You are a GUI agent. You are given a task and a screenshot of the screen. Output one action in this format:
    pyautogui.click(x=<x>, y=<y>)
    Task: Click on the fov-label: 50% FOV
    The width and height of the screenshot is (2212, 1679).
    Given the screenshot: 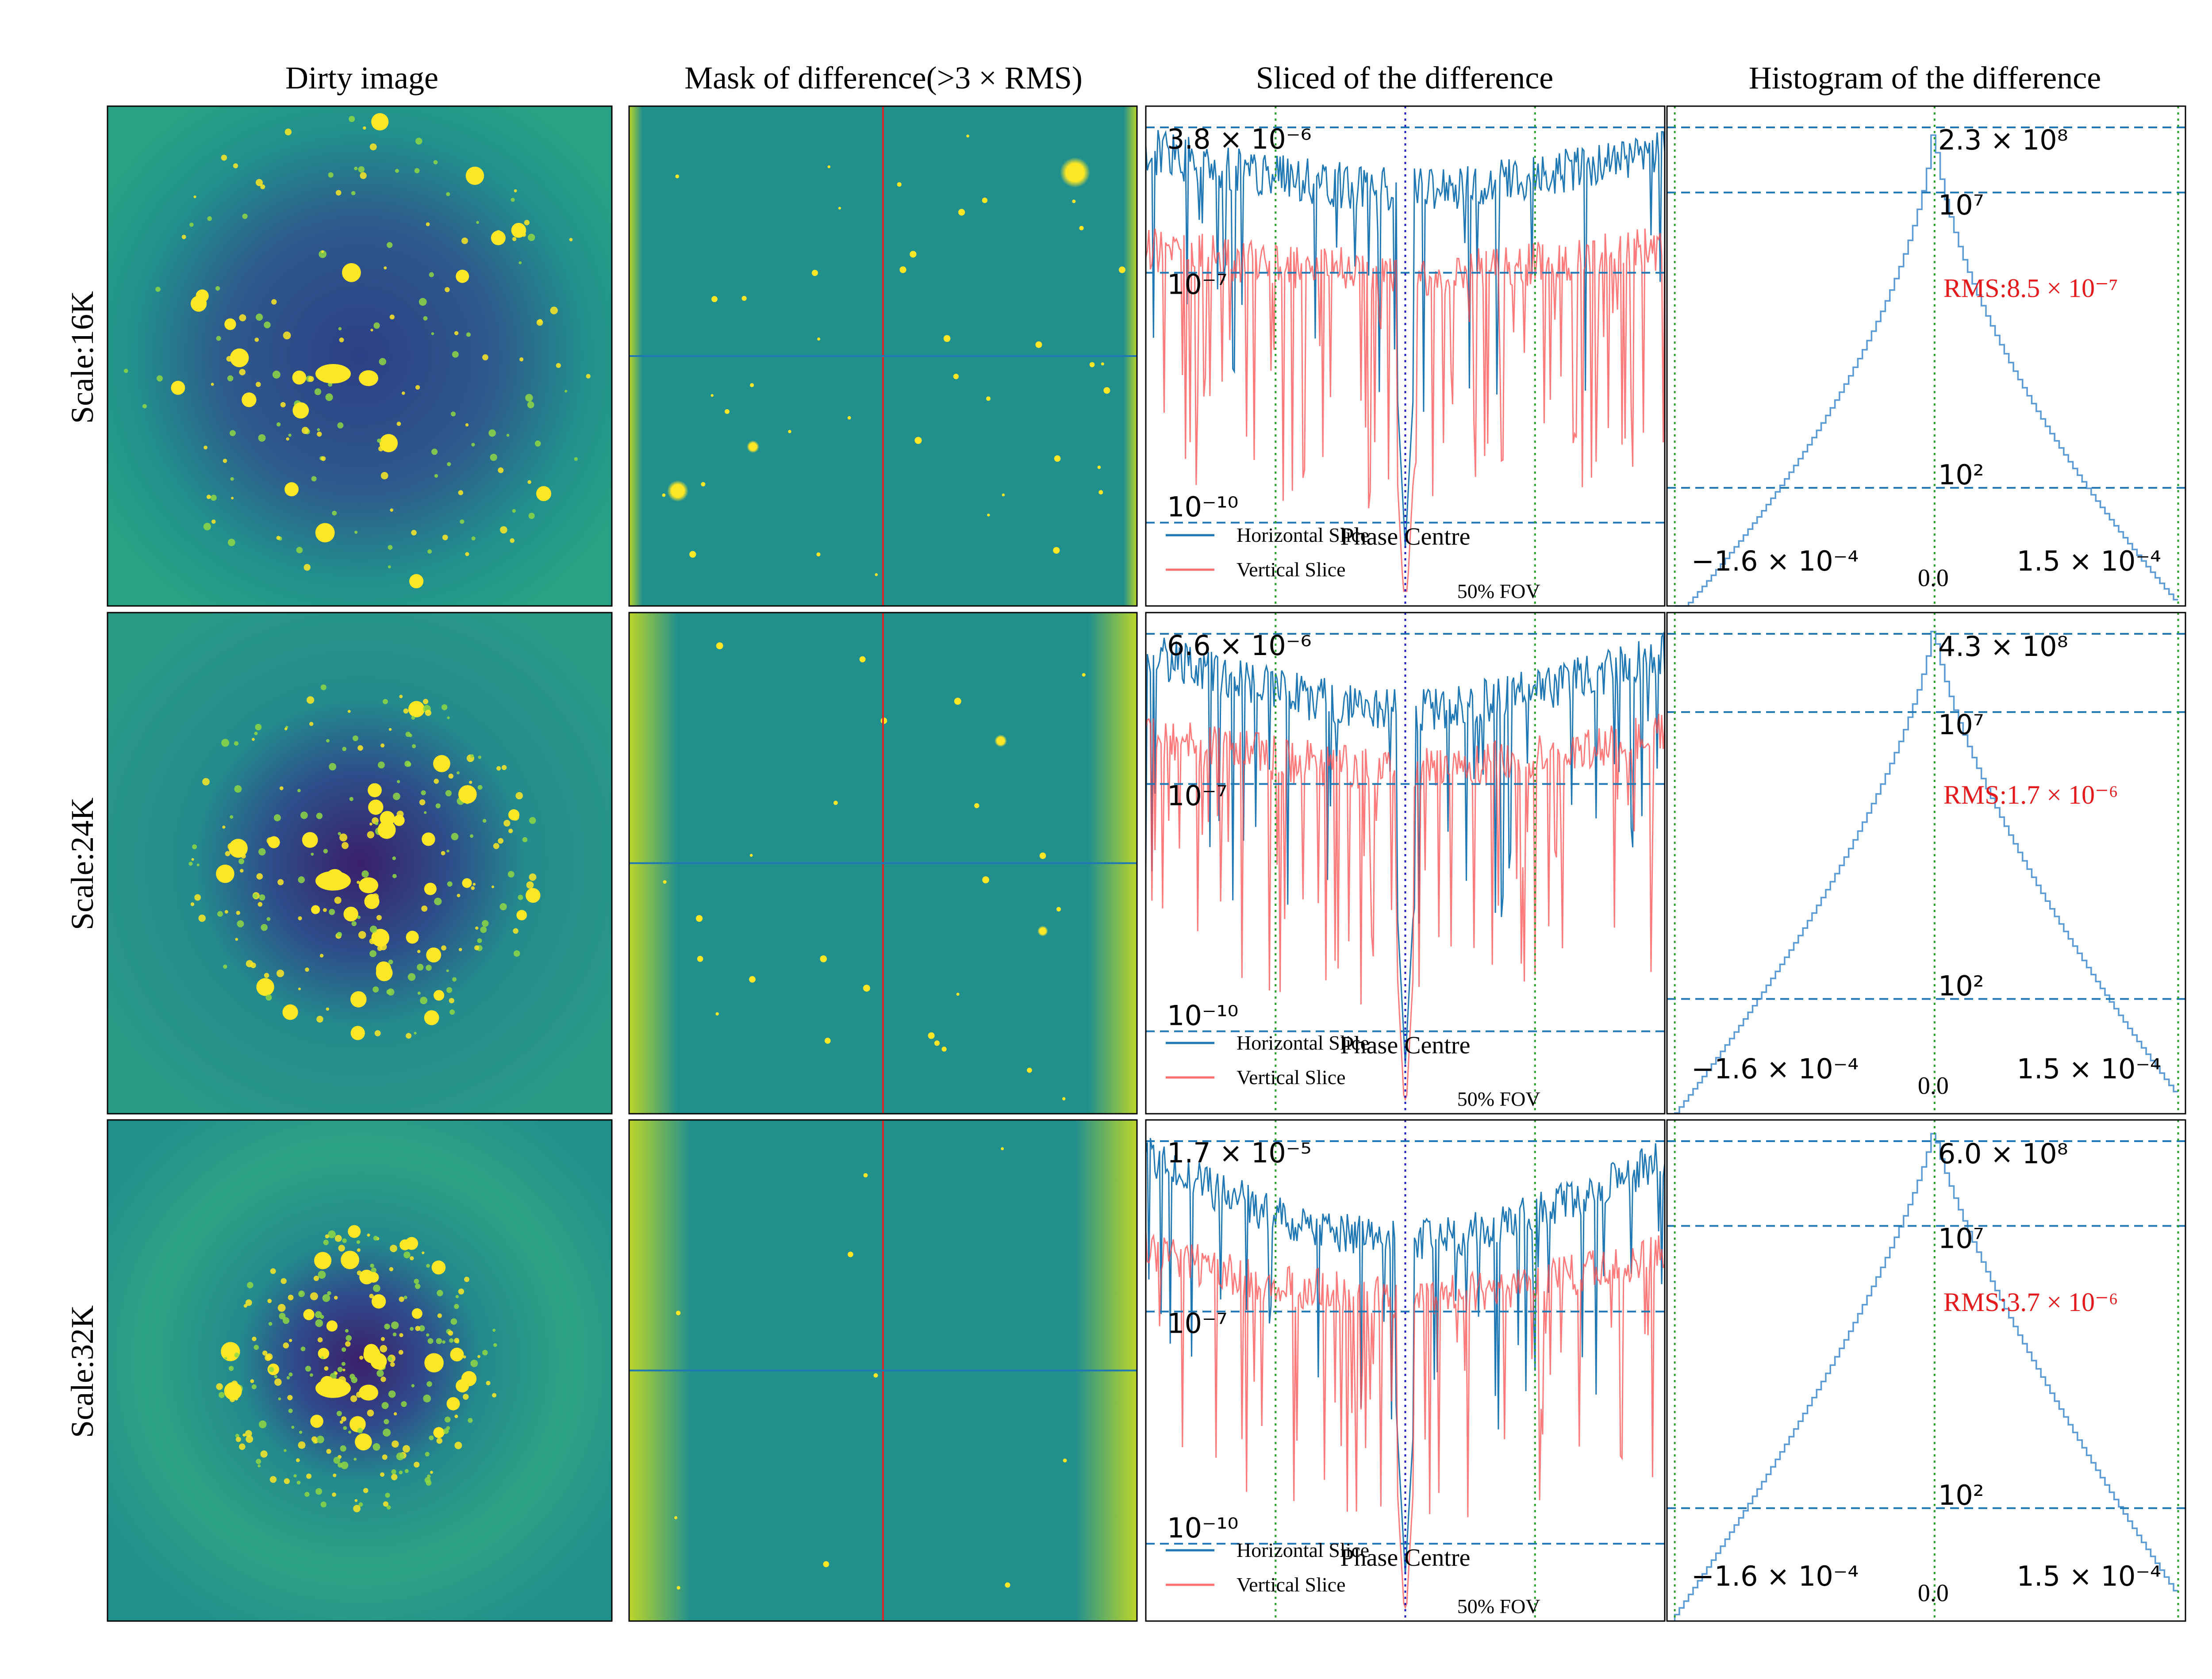 What is the action you would take?
    pyautogui.click(x=1498, y=591)
    